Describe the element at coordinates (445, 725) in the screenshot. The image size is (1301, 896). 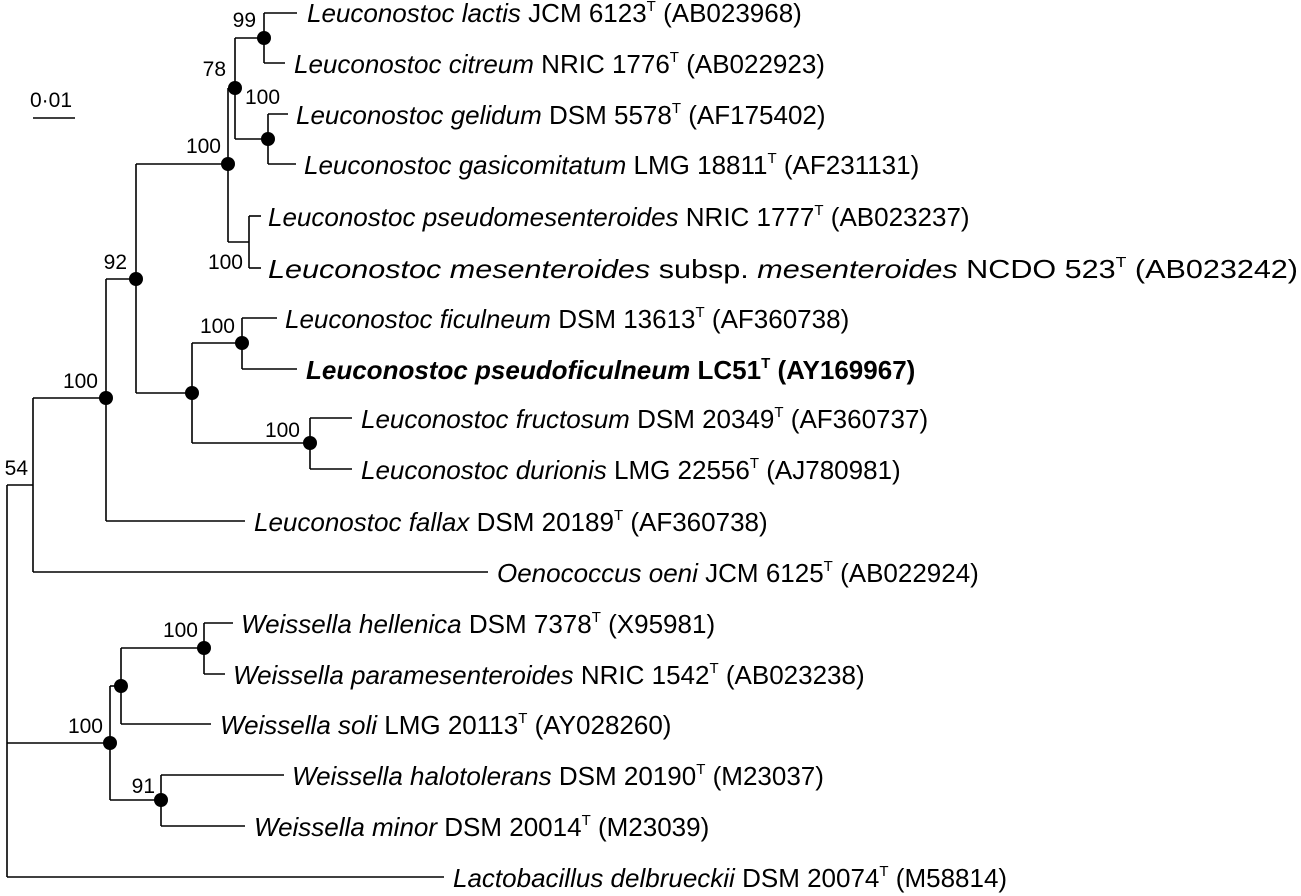
I see `taxon-label-weissella-soli: Weissella soli LMG 20113T (AY028260)` at that location.